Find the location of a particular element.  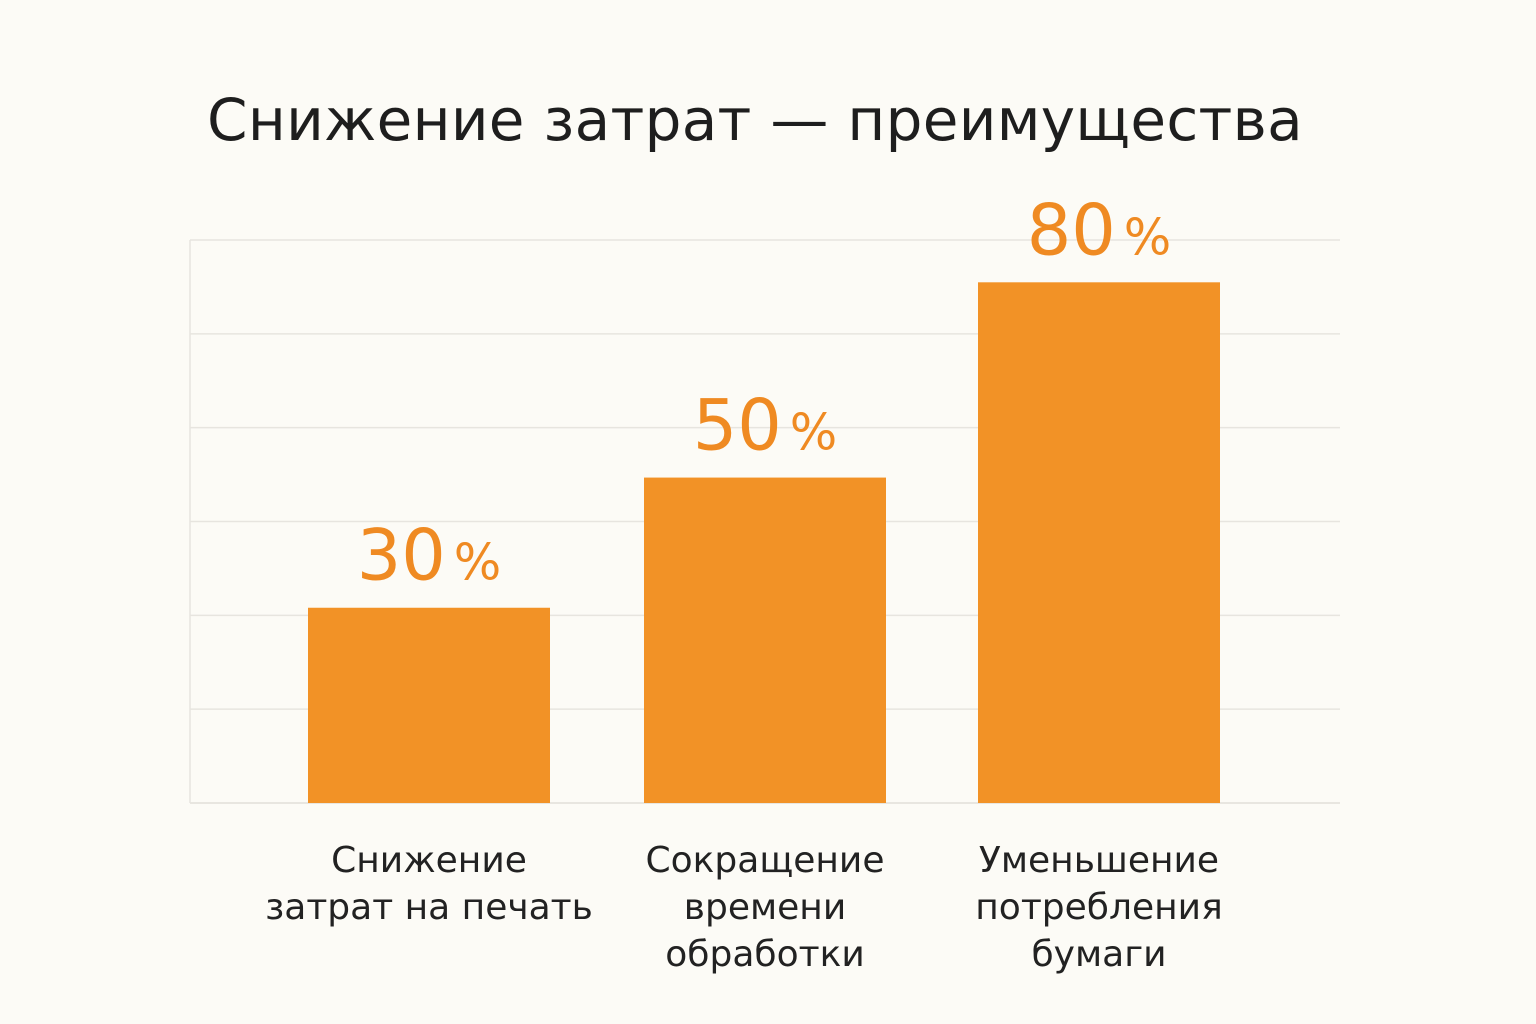

value-number: 30 is located at coordinates (401, 556).